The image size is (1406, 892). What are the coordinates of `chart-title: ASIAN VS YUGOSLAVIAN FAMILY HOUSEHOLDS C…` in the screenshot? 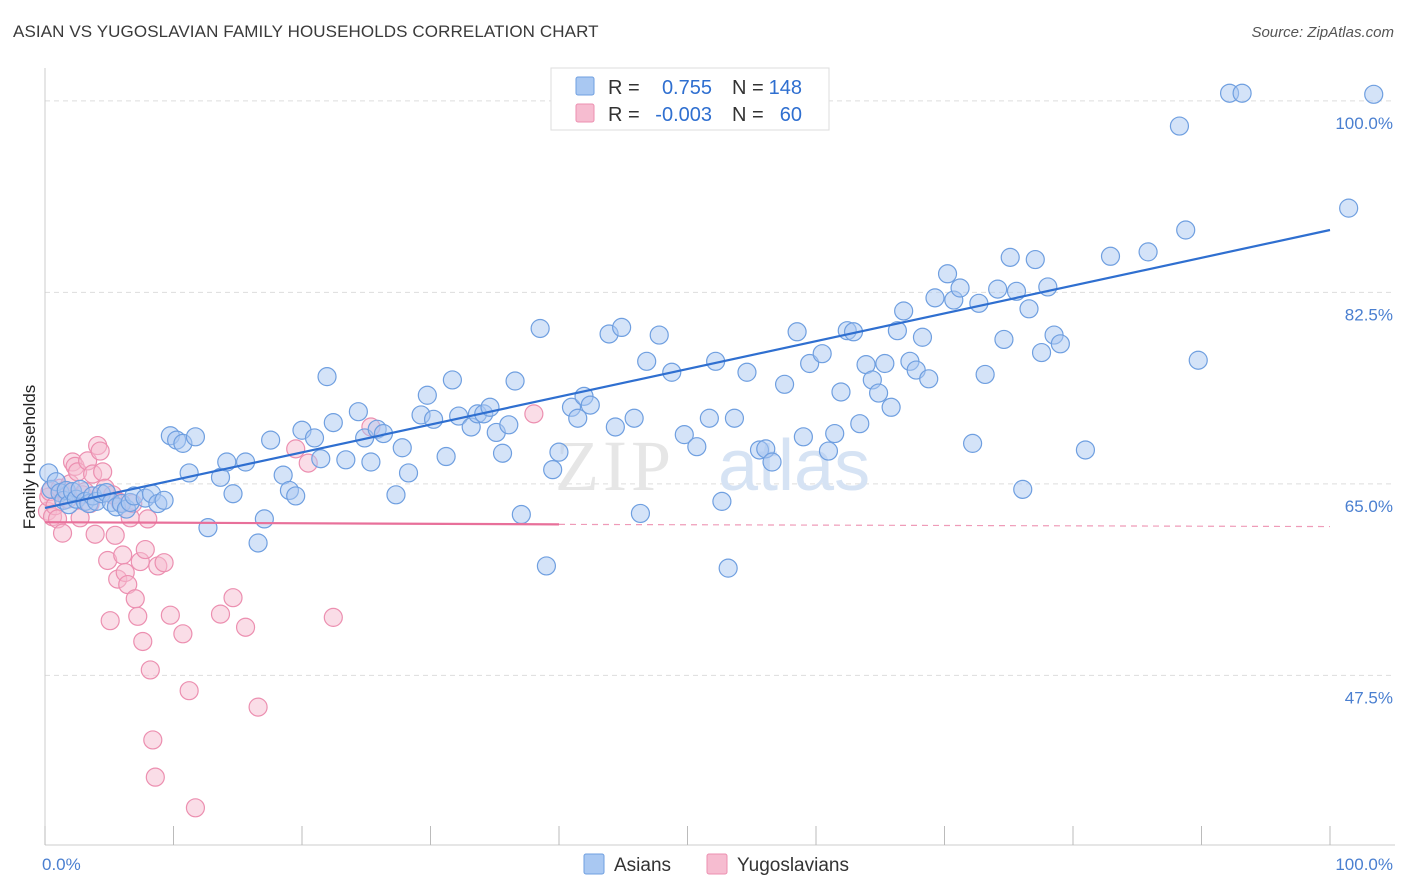 It's located at (306, 31).